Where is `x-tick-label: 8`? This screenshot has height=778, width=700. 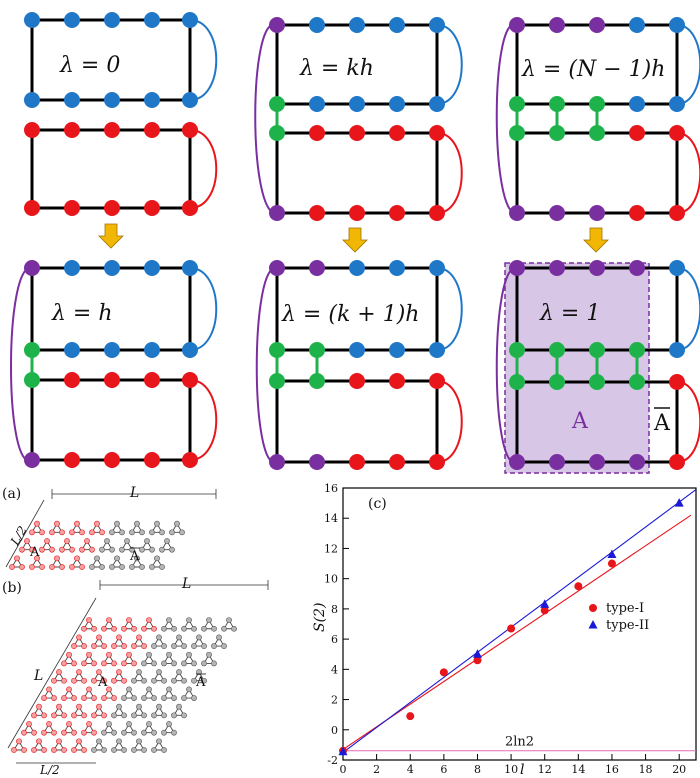
x-tick-label: 8 is located at coordinates (477, 769).